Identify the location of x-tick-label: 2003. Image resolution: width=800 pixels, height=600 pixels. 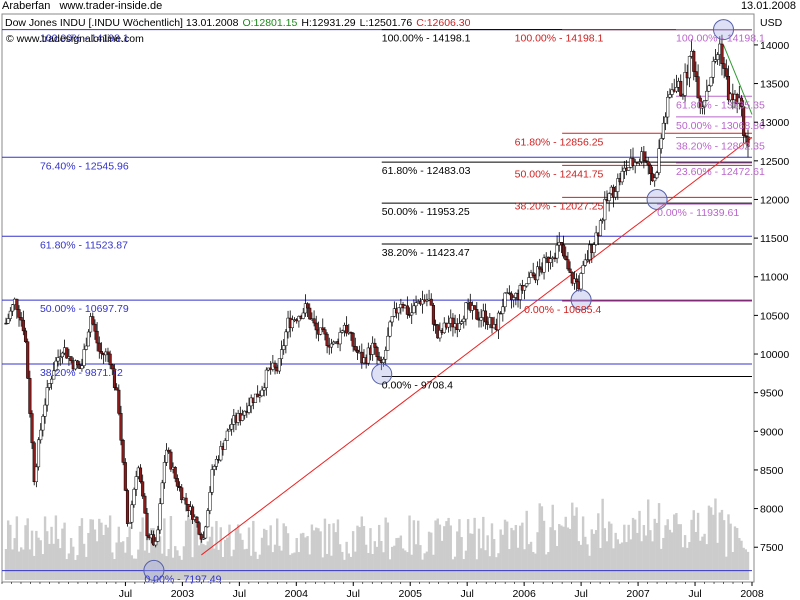
(183, 594).